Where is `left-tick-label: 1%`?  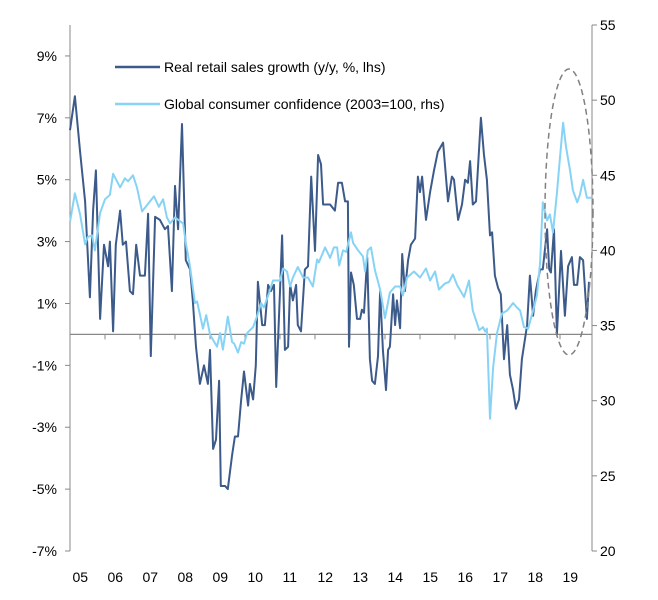 left-tick-label: 1% is located at coordinates (47, 303).